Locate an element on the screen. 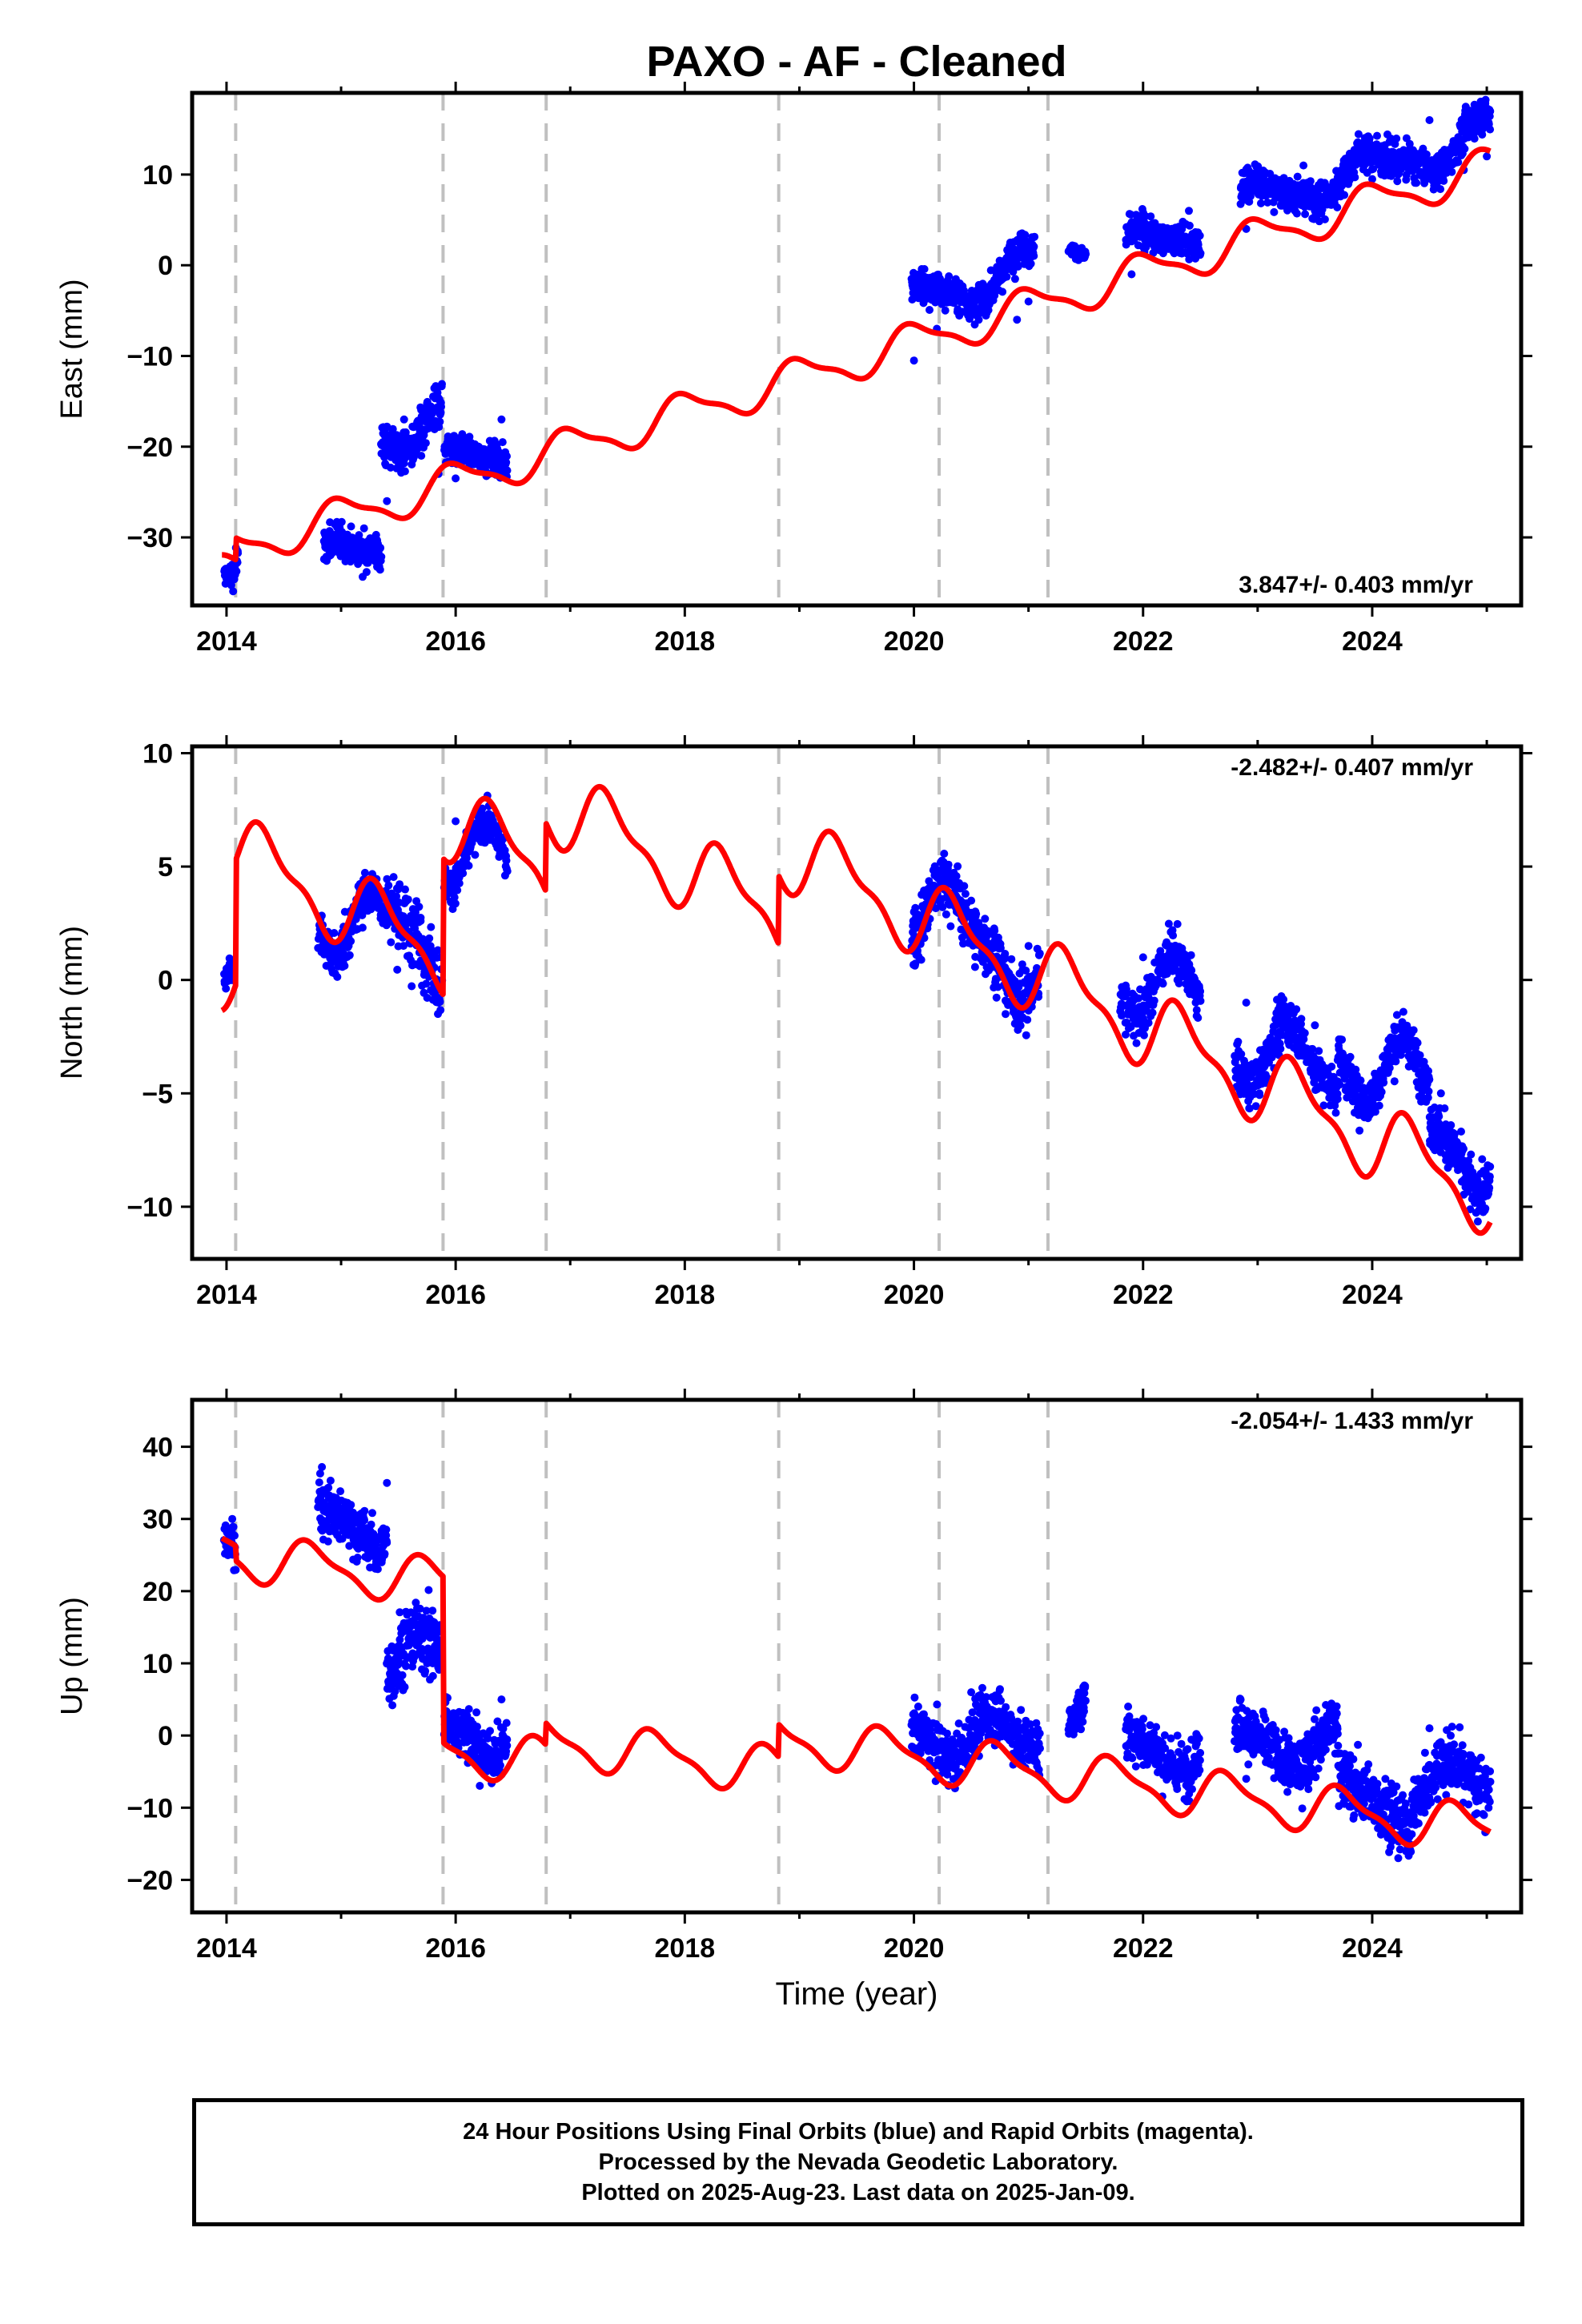 This screenshot has height=2324, width=1582. model-line is located at coordinates (855, 354).